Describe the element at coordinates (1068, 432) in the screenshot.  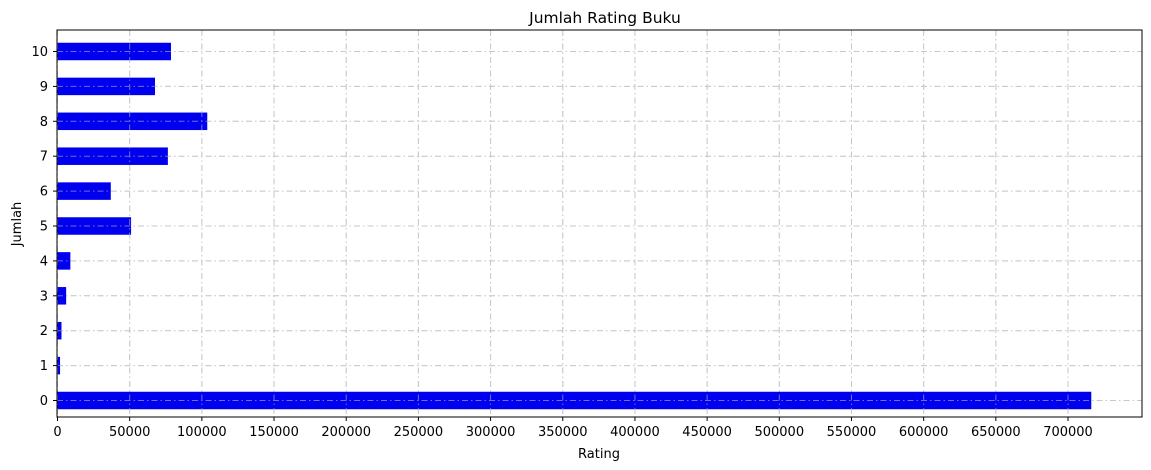
I see `x-tick-label: 700000` at that location.